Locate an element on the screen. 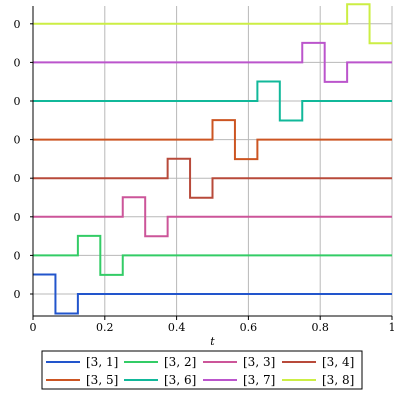  legend-box is located at coordinates (202, 370).